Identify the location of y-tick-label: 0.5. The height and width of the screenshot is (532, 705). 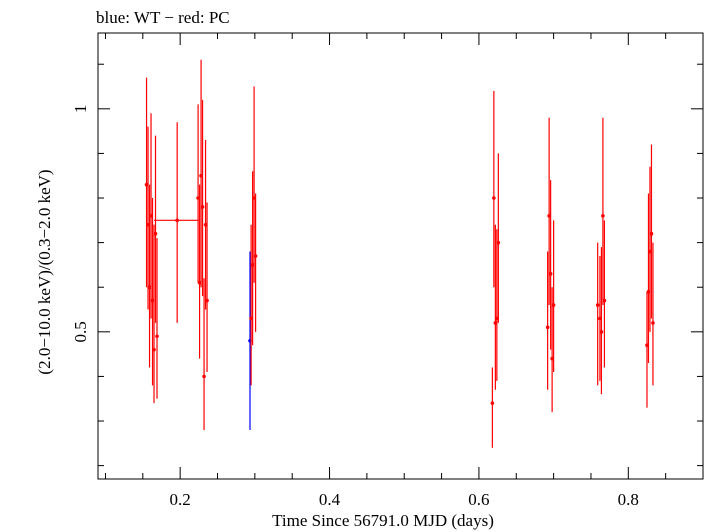
(80, 331).